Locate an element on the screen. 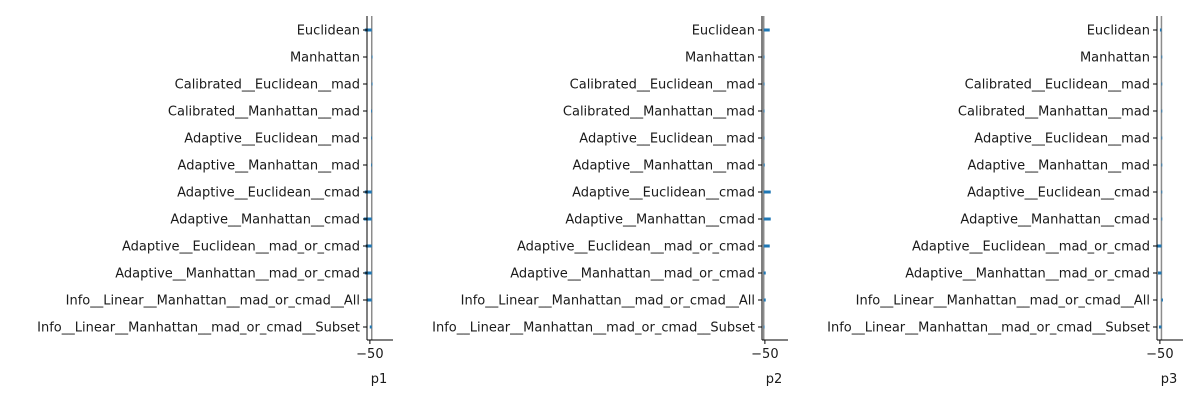 Image resolution: width=1200 pixels, height=400 pixels. x-axis-label: p1 is located at coordinates (379, 379).